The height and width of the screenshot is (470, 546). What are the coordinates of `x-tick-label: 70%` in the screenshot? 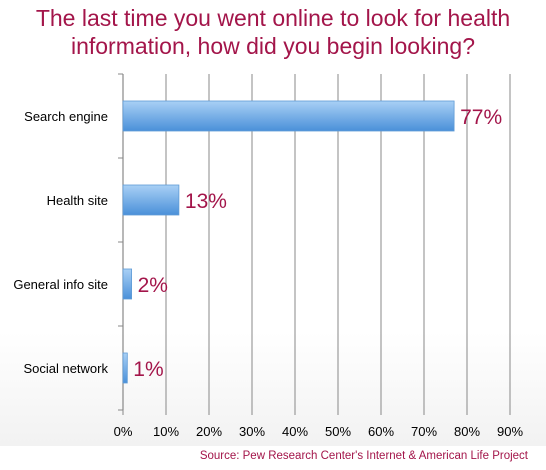 It's located at (424, 431).